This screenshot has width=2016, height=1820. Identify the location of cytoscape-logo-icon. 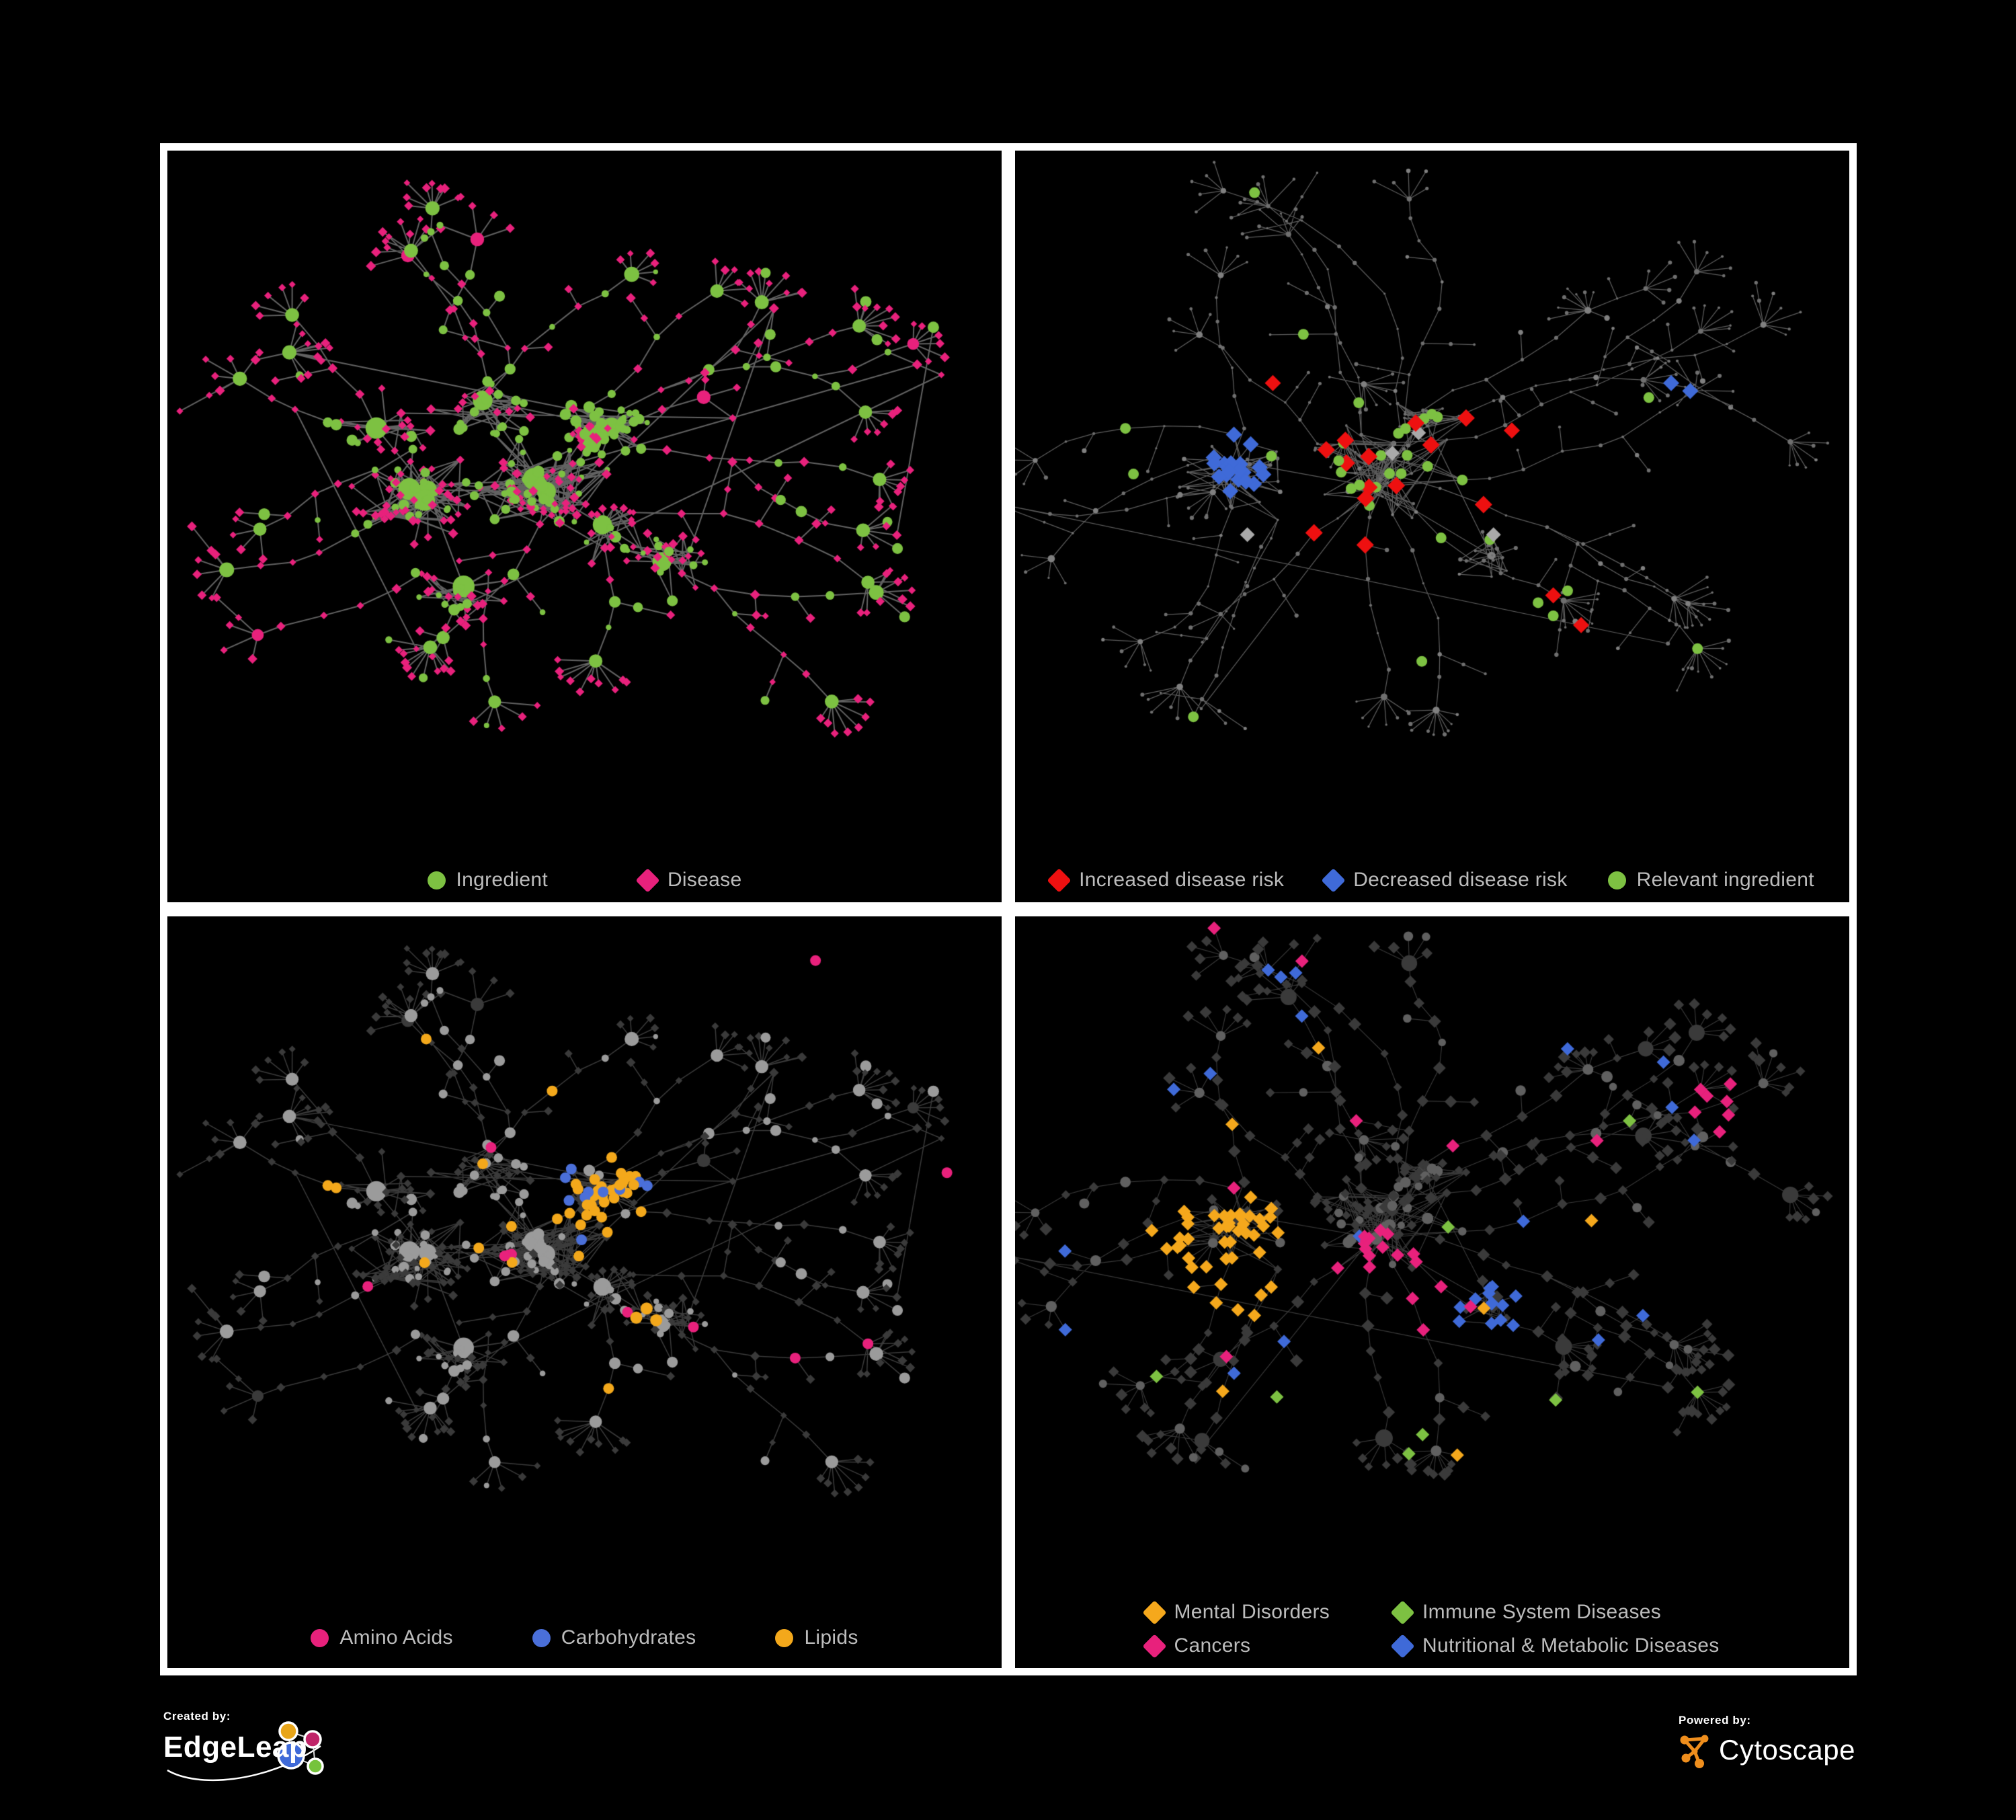
(1694, 1751).